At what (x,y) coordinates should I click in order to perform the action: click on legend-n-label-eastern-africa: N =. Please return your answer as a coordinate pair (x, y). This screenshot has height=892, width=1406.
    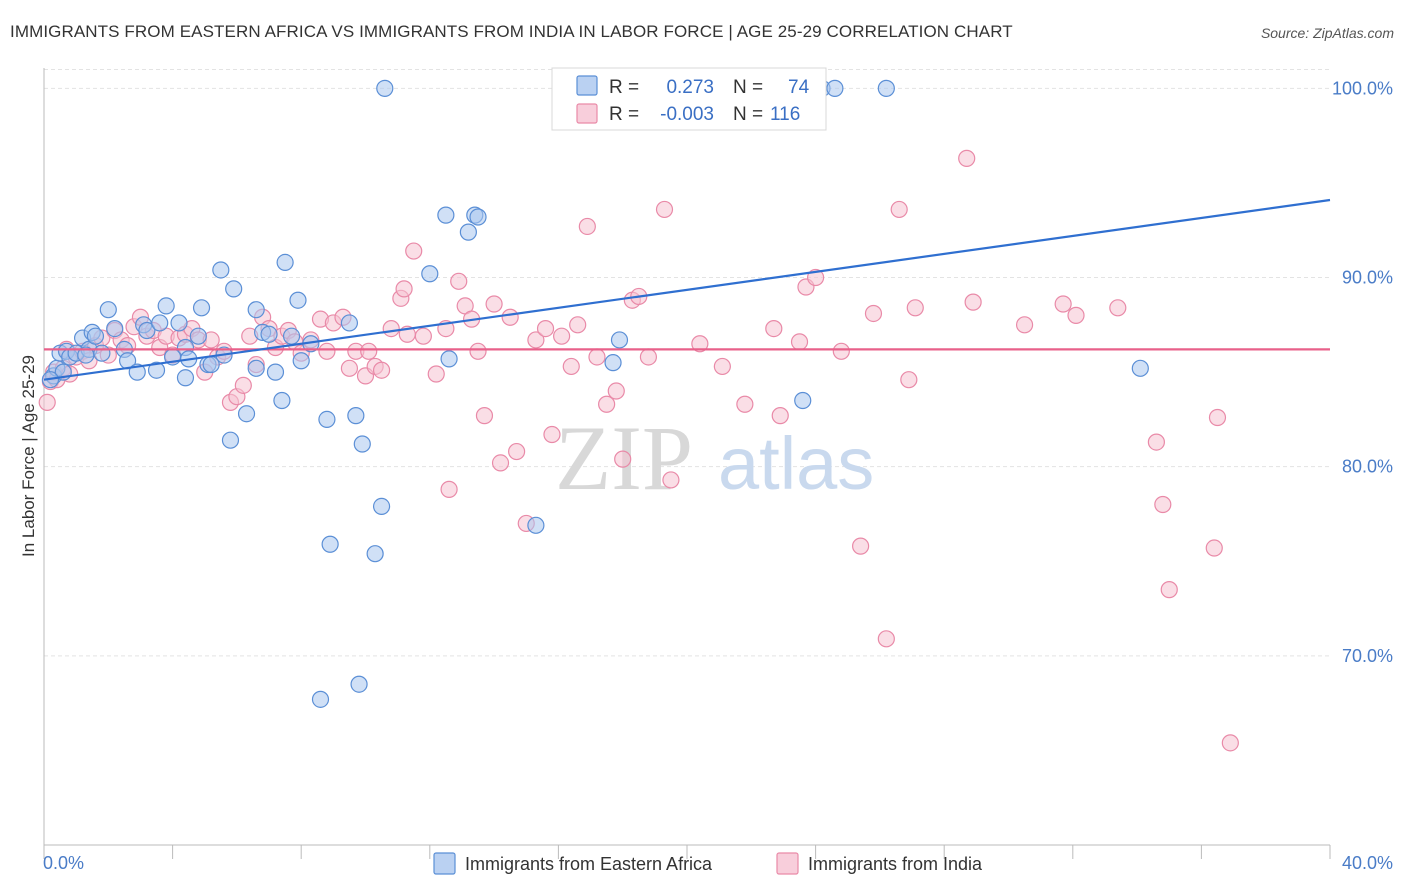
    Looking at the image, I should click on (748, 87).